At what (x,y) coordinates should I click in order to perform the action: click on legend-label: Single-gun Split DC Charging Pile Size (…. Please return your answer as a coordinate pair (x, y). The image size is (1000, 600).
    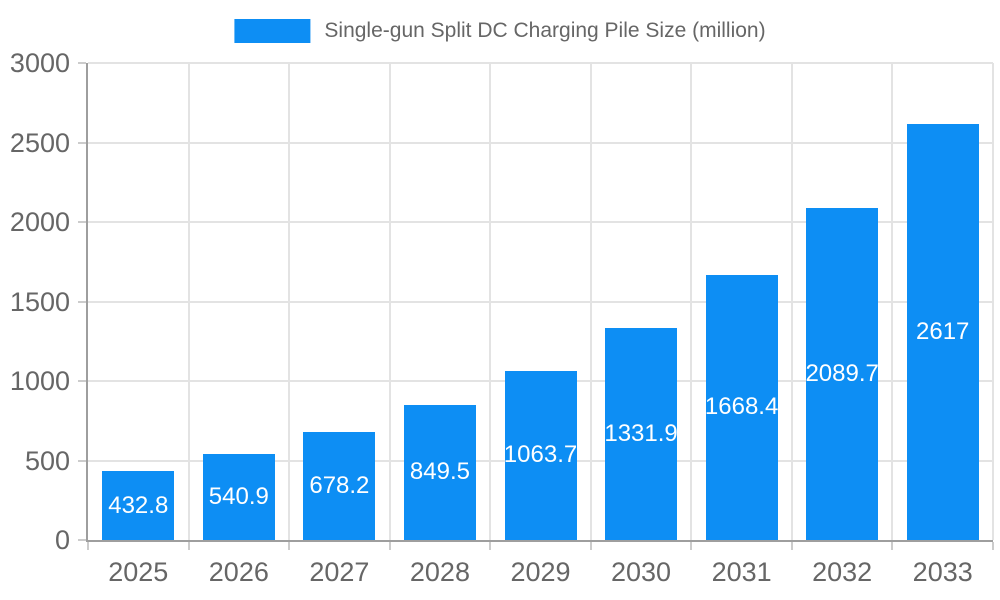
    Looking at the image, I should click on (545, 30).